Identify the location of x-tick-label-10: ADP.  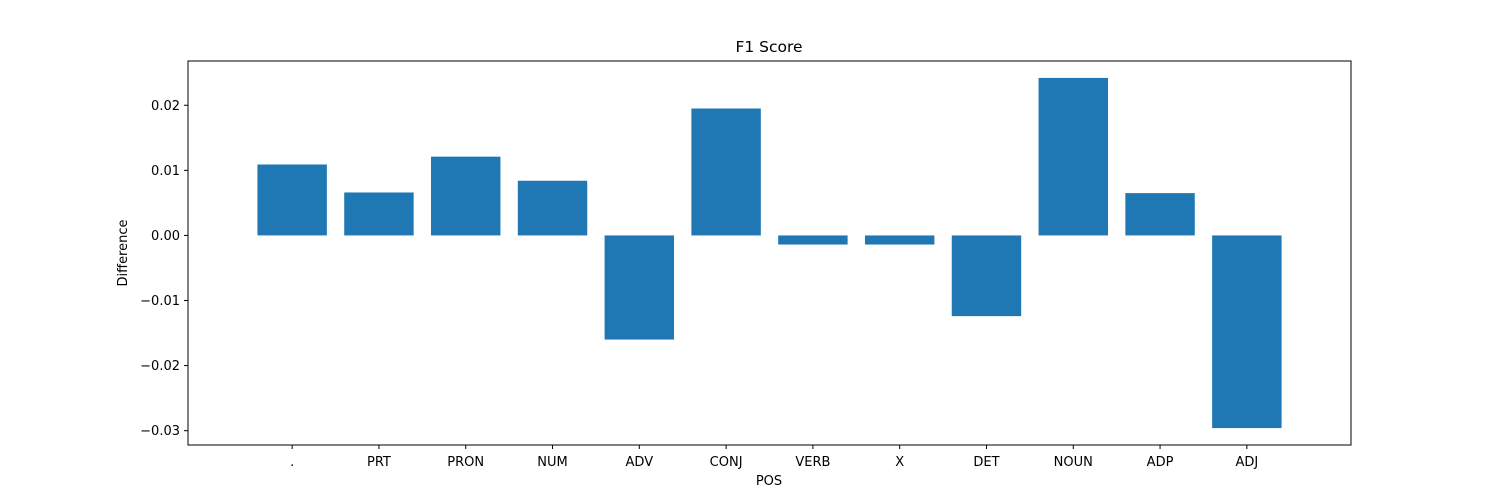
(1160, 462).